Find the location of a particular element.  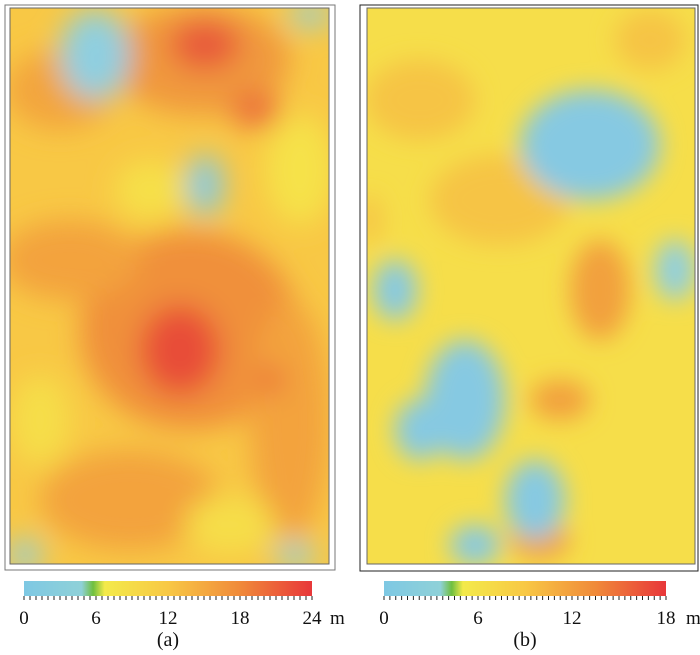

colorbar-a-tick-label-24: 24 is located at coordinates (313, 618).